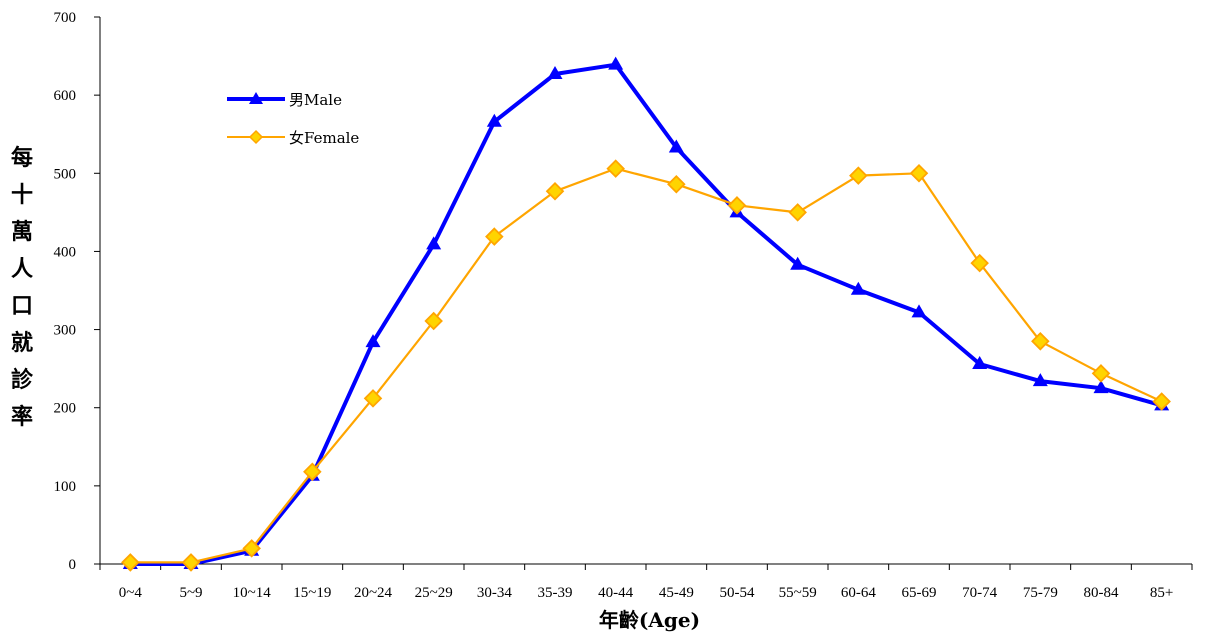 The width and height of the screenshot is (1219, 636). Describe the element at coordinates (21, 195) in the screenshot. I see `y-axis-label-char: 十` at that location.